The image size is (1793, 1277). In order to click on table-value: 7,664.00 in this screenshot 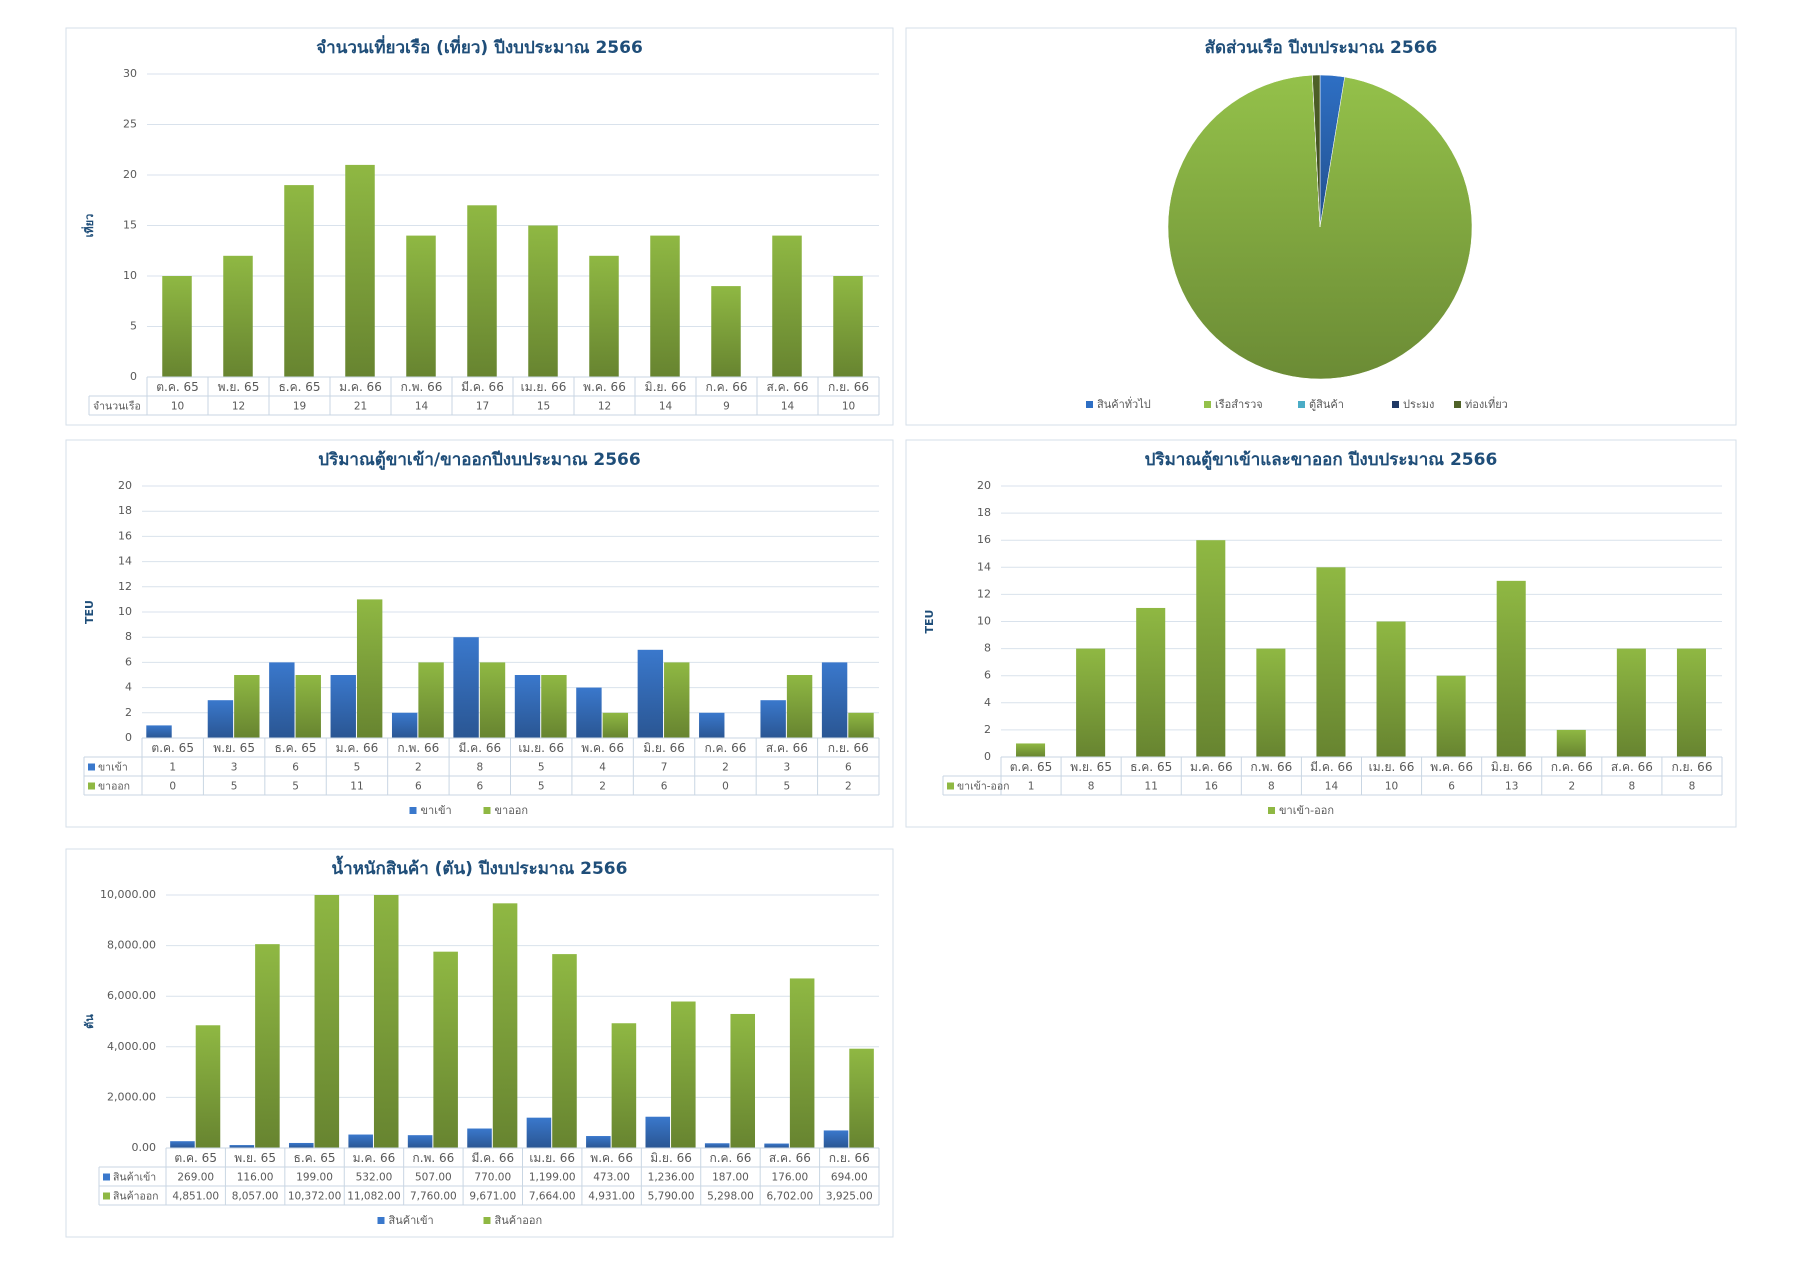, I will do `click(552, 1197)`.